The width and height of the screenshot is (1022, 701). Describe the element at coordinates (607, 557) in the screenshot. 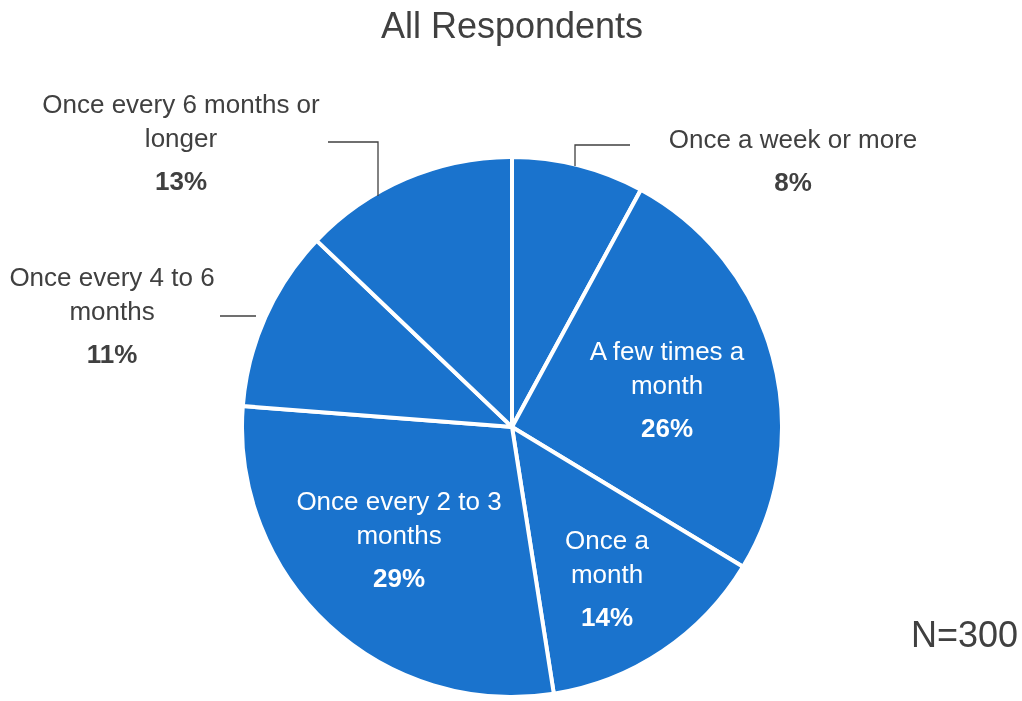

I see `slice-label: Once a month` at that location.